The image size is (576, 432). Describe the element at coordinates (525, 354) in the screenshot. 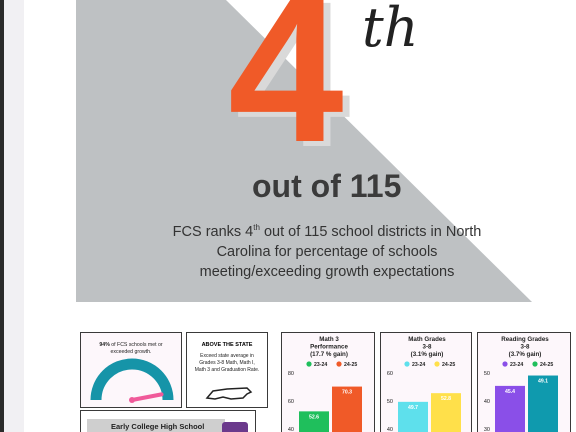

I see `chart-title-line: (3.7% gain)` at that location.